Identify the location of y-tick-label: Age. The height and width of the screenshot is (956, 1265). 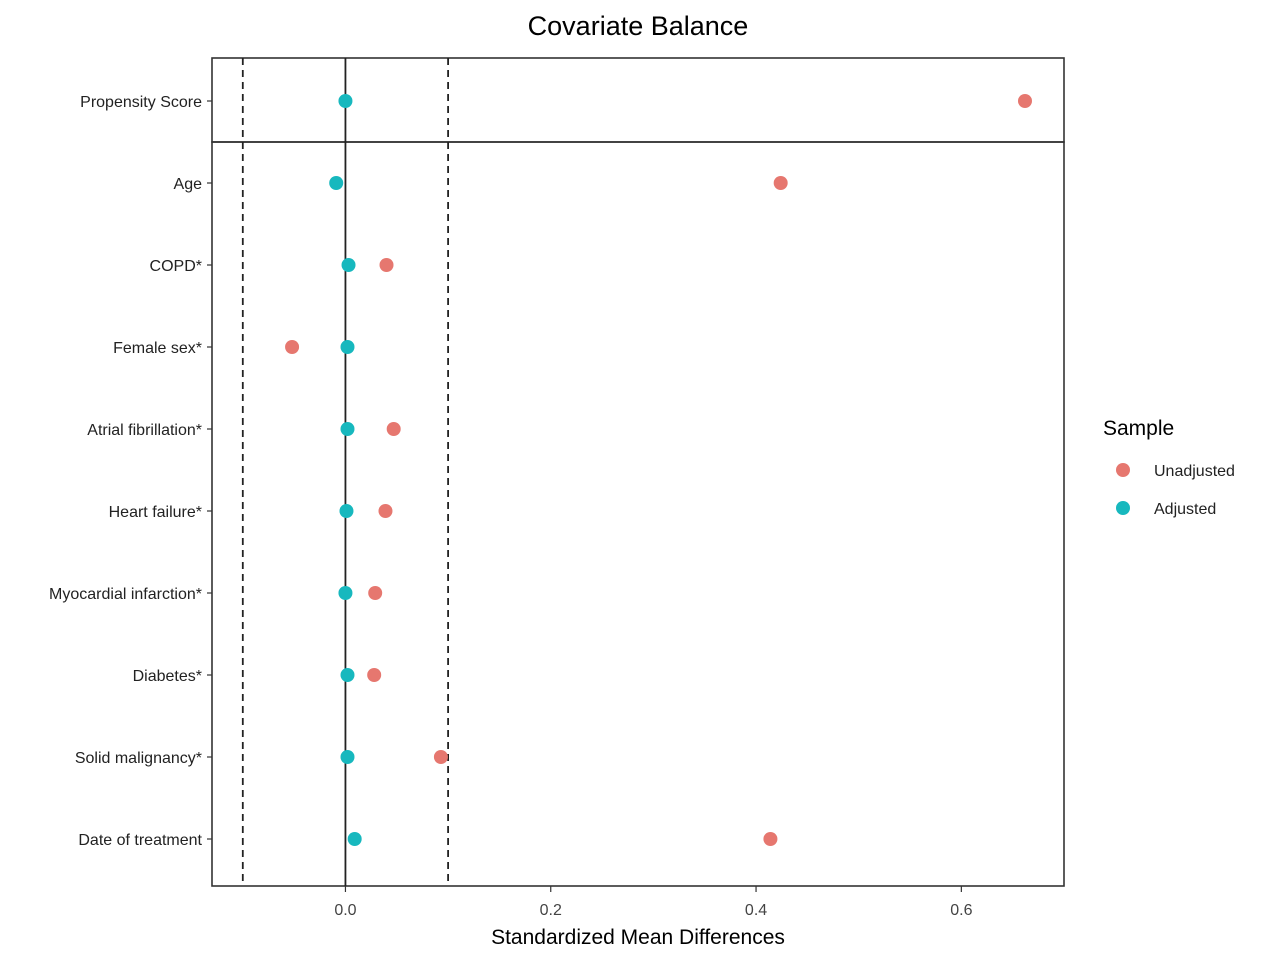
(188, 184).